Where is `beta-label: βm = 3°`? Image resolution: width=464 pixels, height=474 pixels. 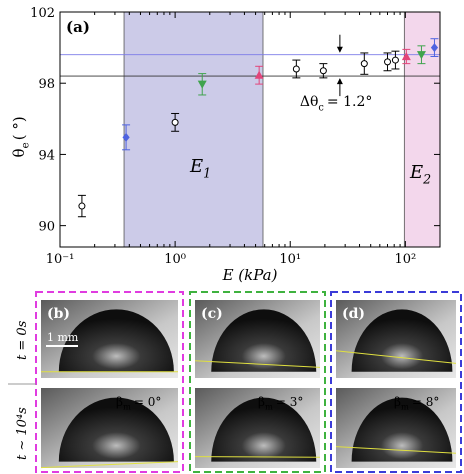
beta-label: βm = 3° is located at coordinates (280, 403).